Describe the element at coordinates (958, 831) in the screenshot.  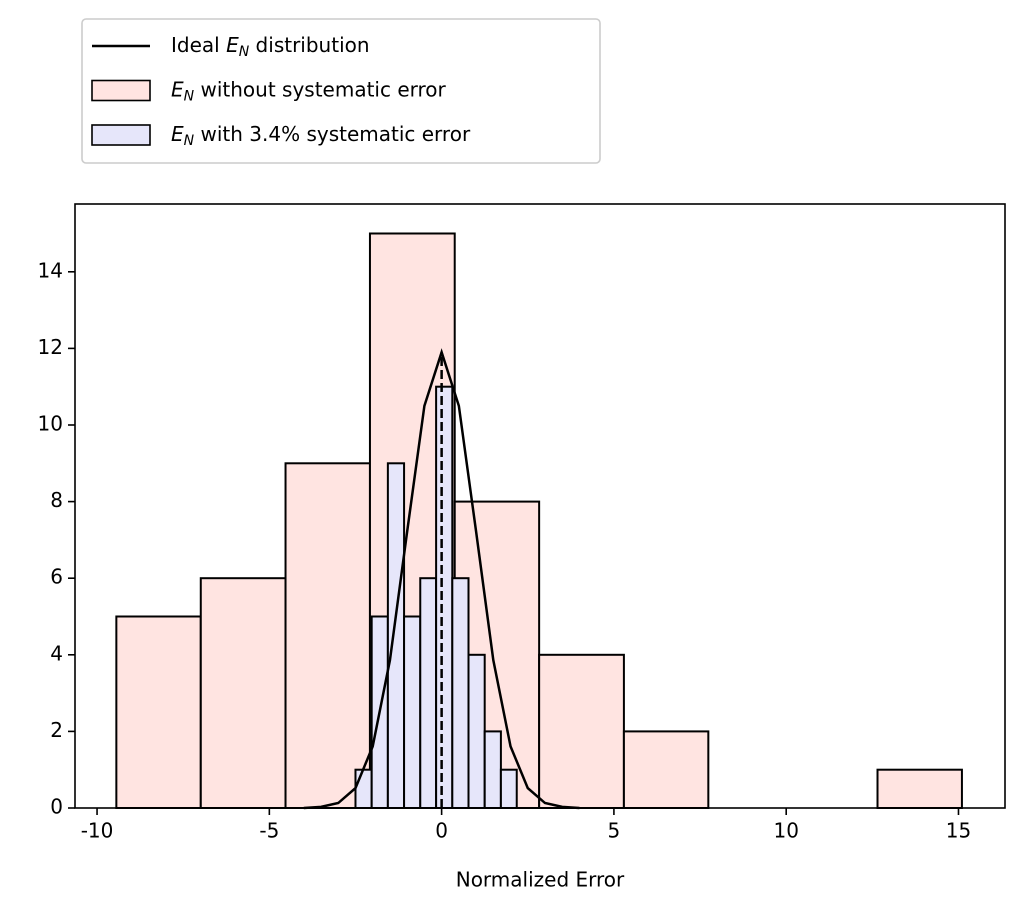
I see `x-tick-label: 15` at that location.